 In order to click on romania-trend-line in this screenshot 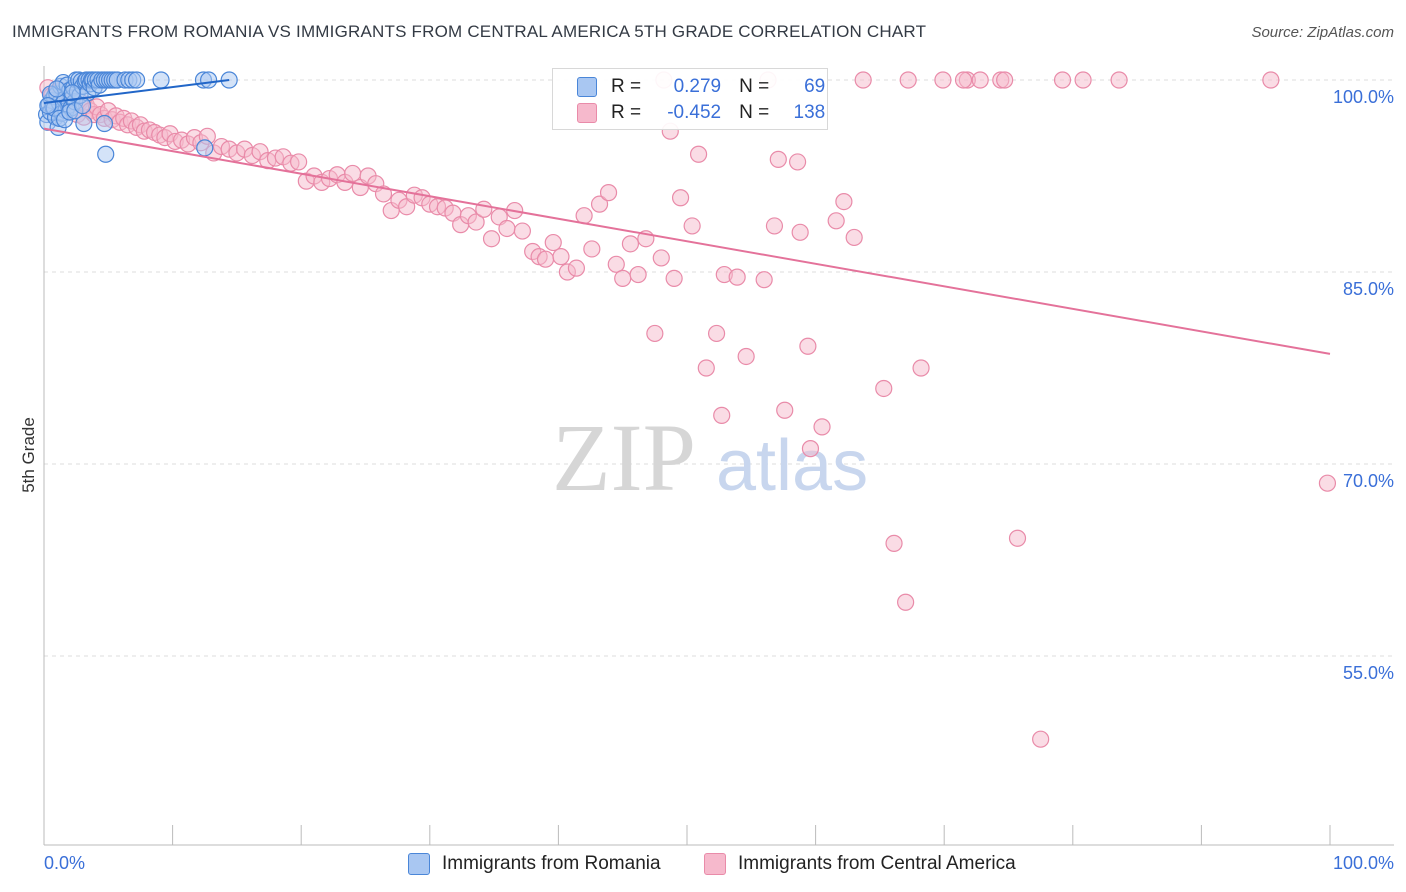, I will do `click(136, 92)`.